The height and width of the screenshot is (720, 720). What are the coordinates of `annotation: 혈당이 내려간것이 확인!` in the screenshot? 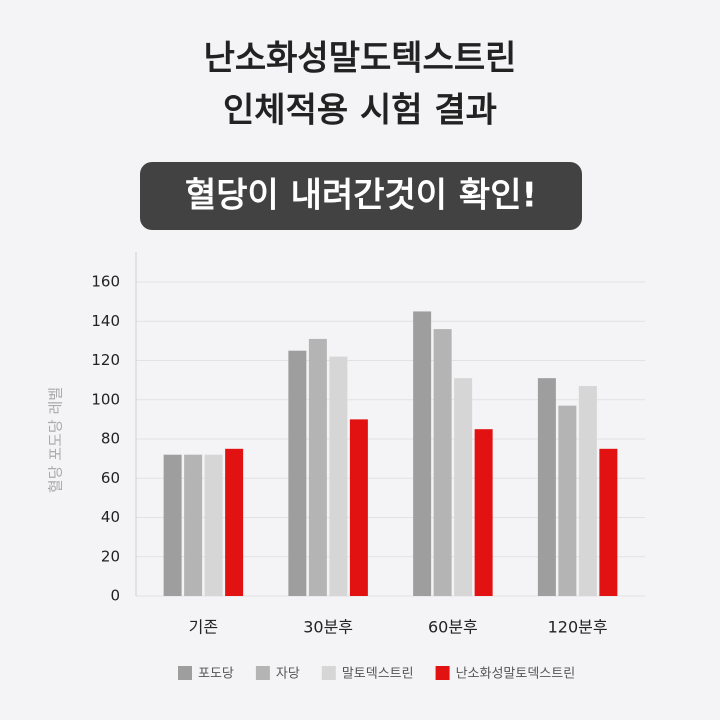 It's located at (361, 196).